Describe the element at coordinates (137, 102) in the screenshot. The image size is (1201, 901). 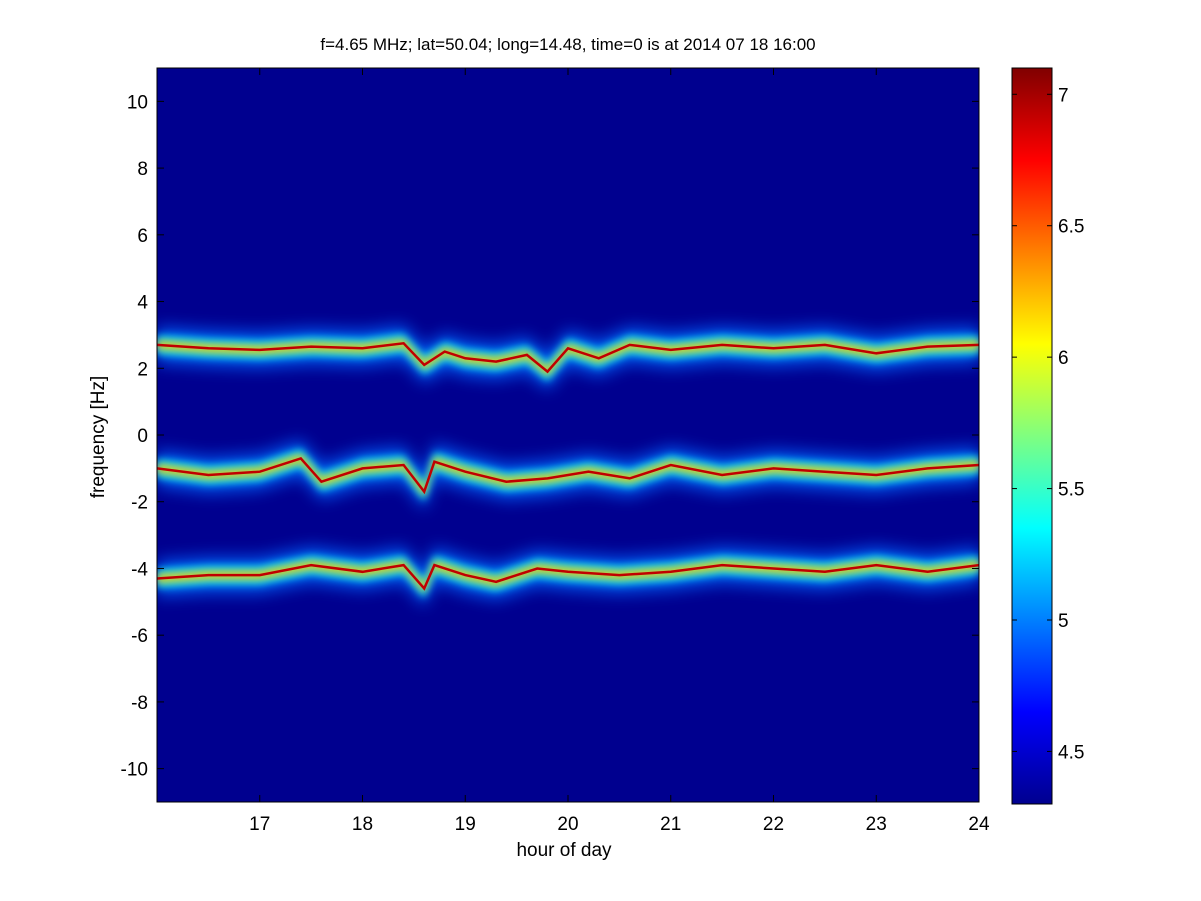
I see `y-tick-label: 10` at that location.